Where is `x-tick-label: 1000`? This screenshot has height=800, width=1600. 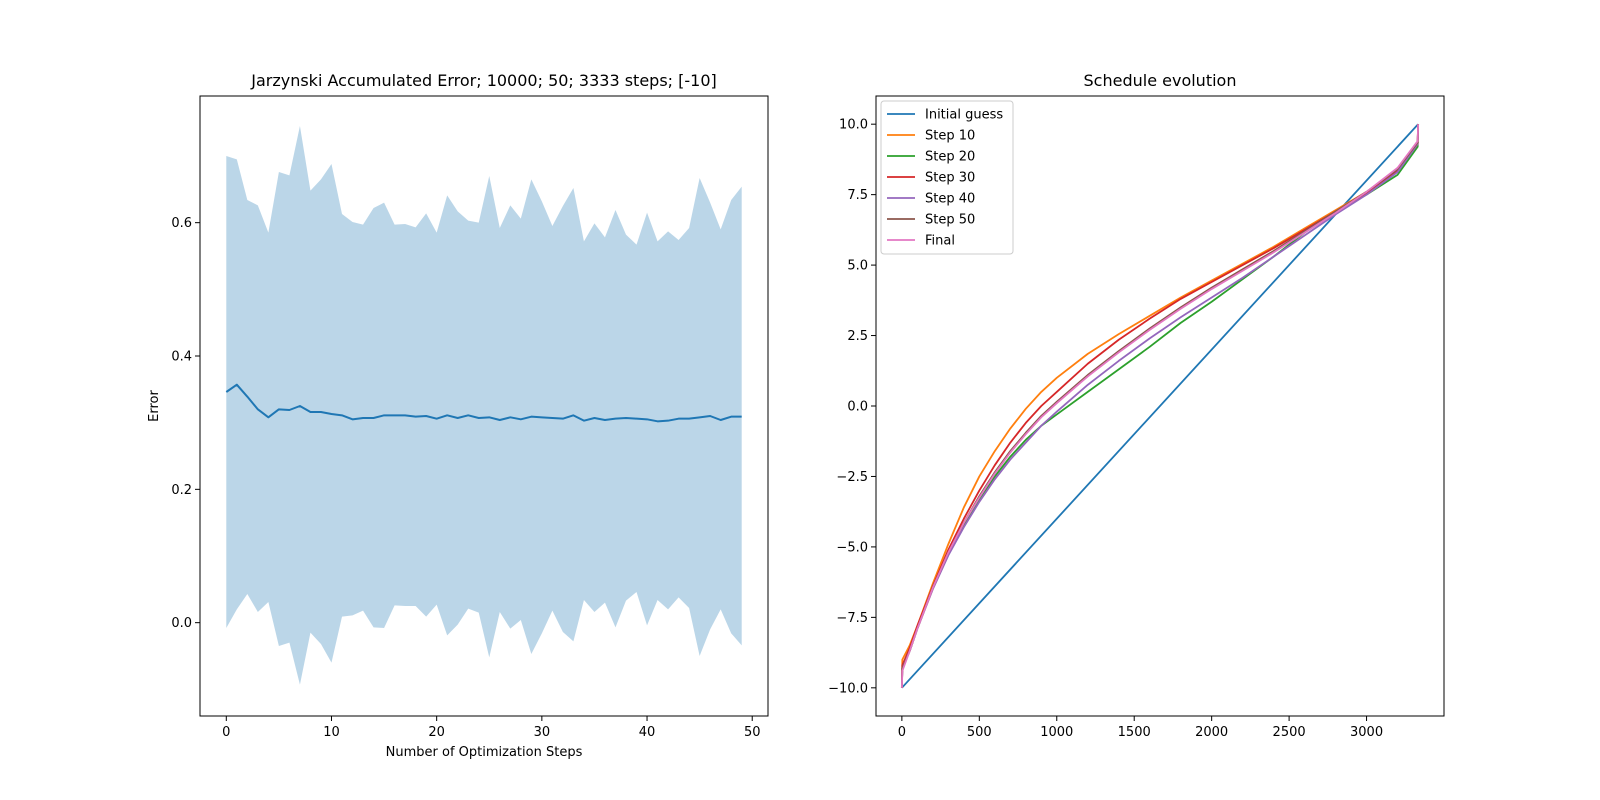 x-tick-label: 1000 is located at coordinates (1056, 732).